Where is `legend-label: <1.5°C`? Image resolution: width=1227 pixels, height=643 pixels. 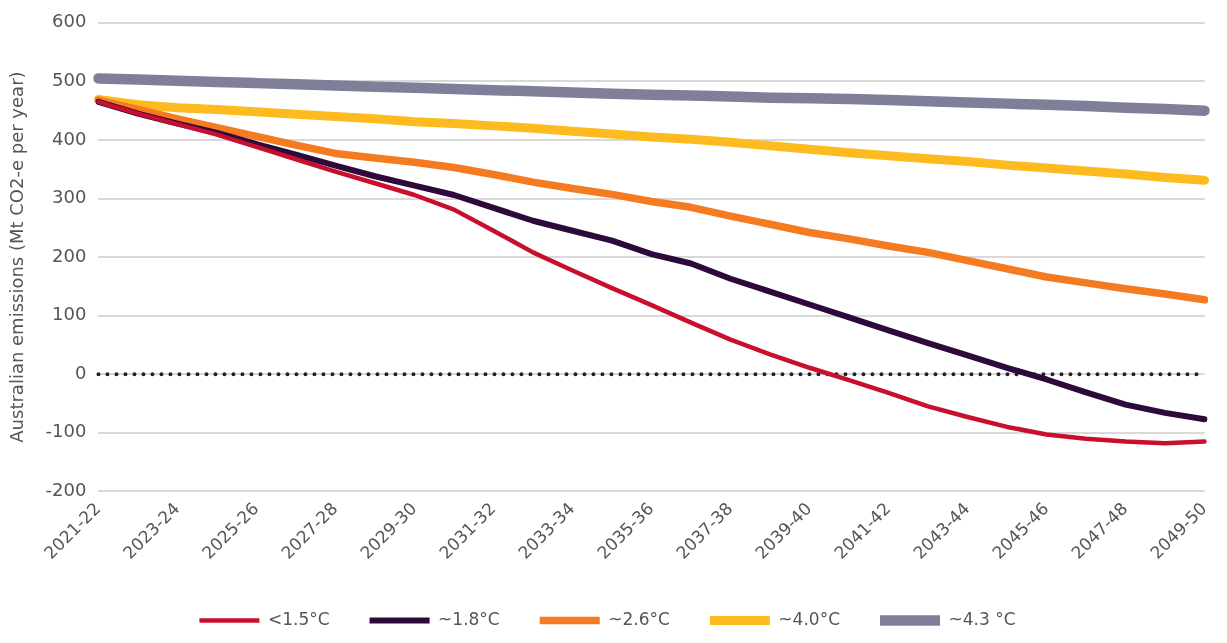
legend-label: <1.5°C is located at coordinates (298, 618).